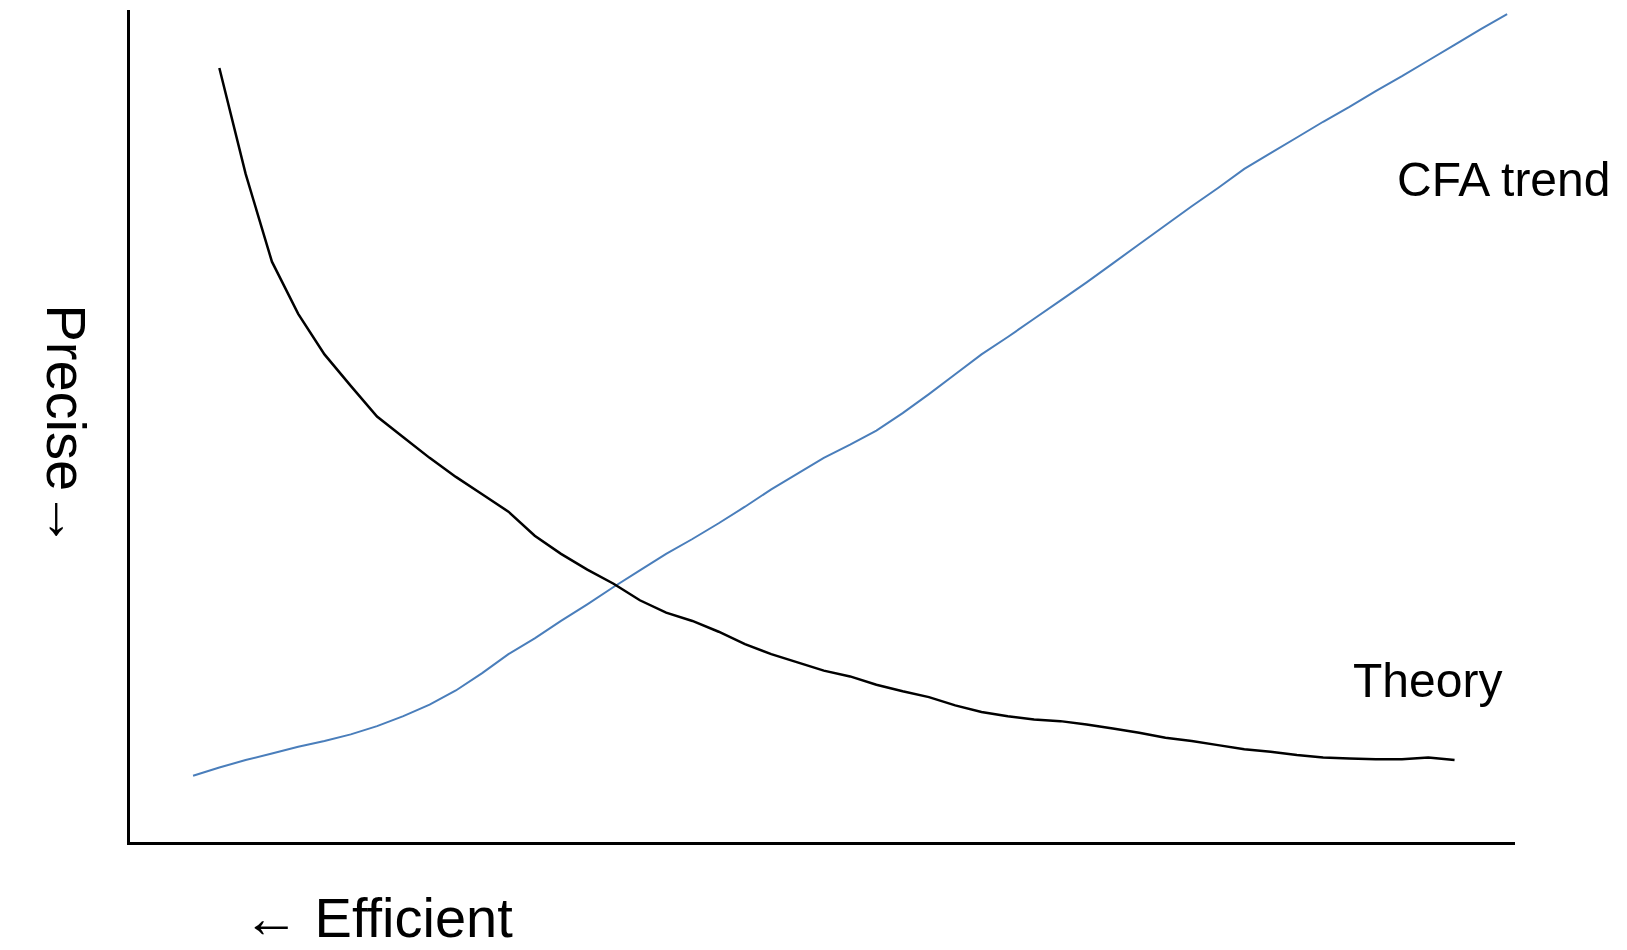  What do you see at coordinates (1504, 179) in the screenshot?
I see `series-label: CFA trend` at bounding box center [1504, 179].